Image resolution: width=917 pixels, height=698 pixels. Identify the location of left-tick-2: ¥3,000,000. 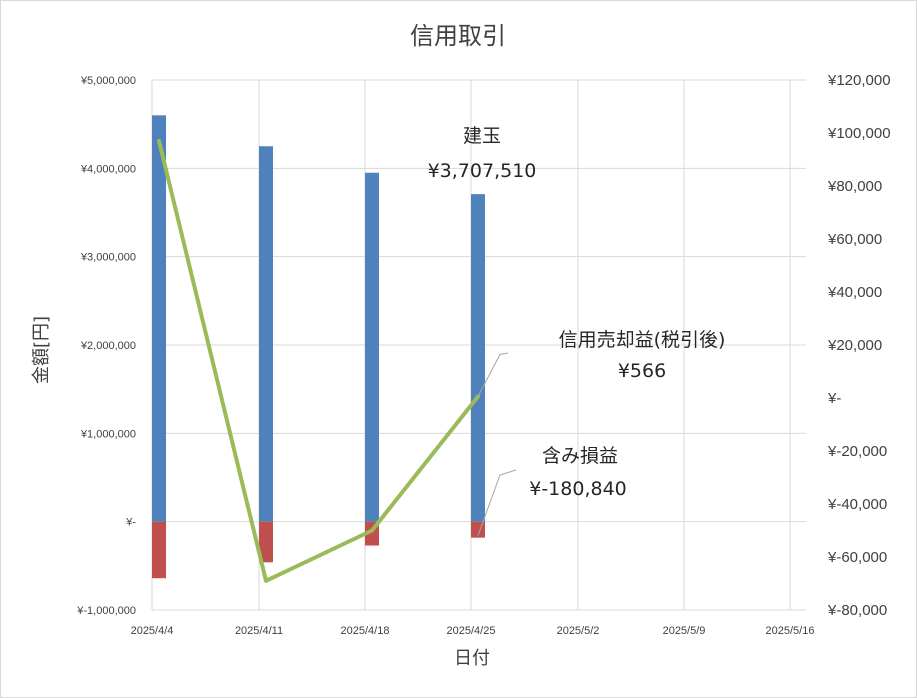
(108, 258).